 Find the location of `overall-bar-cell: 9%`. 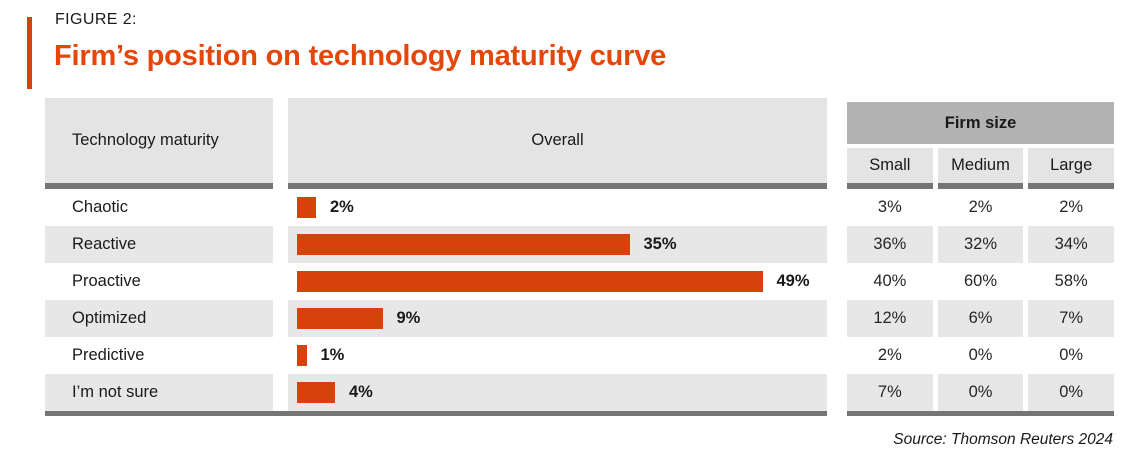

overall-bar-cell: 9% is located at coordinates (557, 318).